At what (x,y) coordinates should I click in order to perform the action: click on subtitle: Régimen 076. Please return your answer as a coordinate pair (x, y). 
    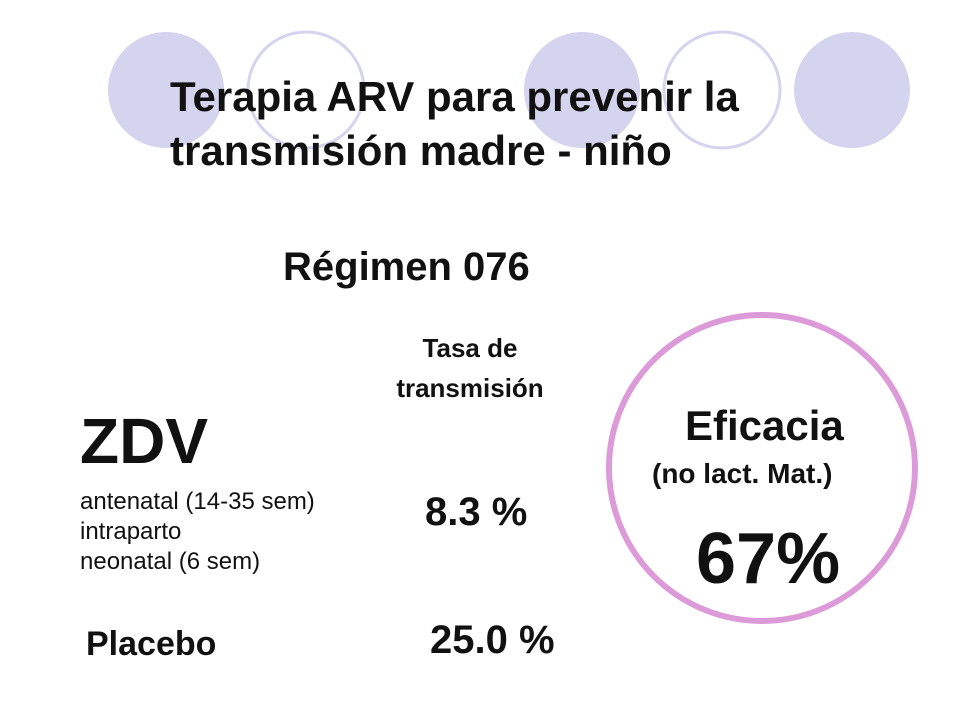
    Looking at the image, I should click on (406, 267).